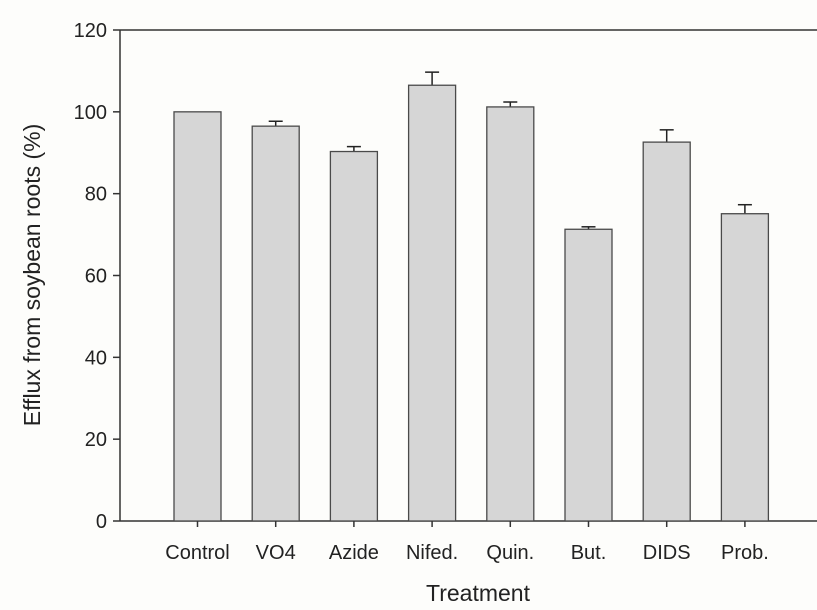  Describe the element at coordinates (96, 195) in the screenshot. I see `y-tick-label: 80` at that location.